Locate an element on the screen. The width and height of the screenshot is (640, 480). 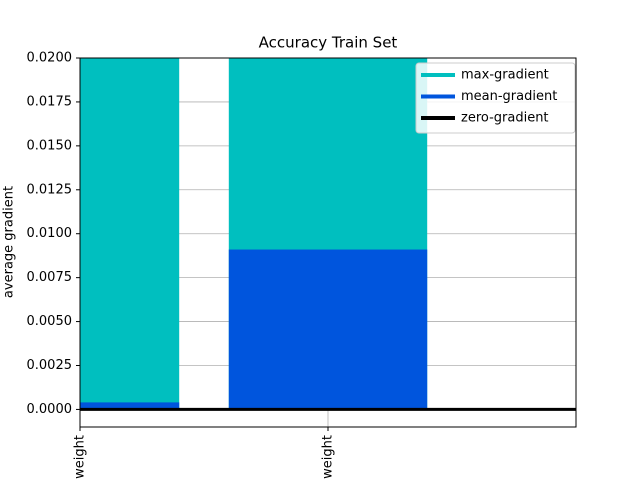
y-axis-label: average gradient is located at coordinates (9, 242).